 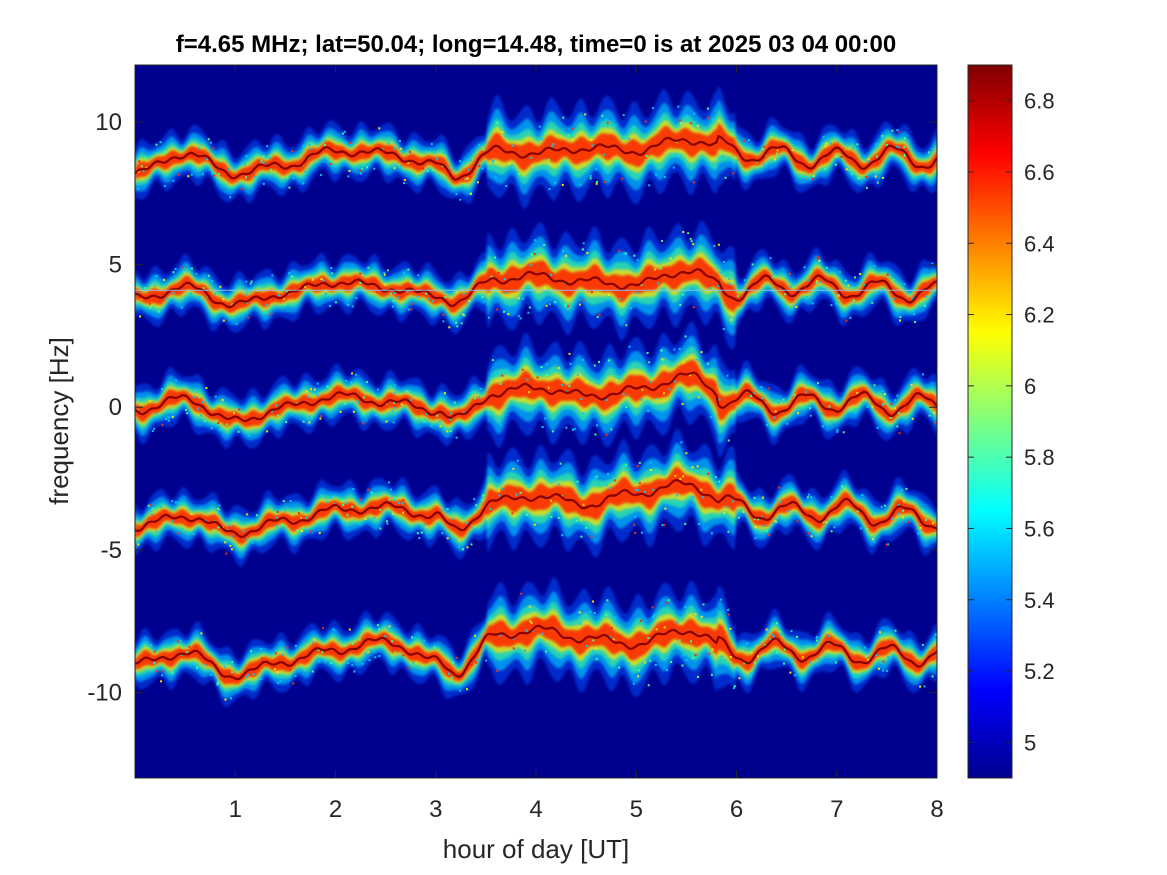 I want to click on ridge-band, so click(x=536, y=389).